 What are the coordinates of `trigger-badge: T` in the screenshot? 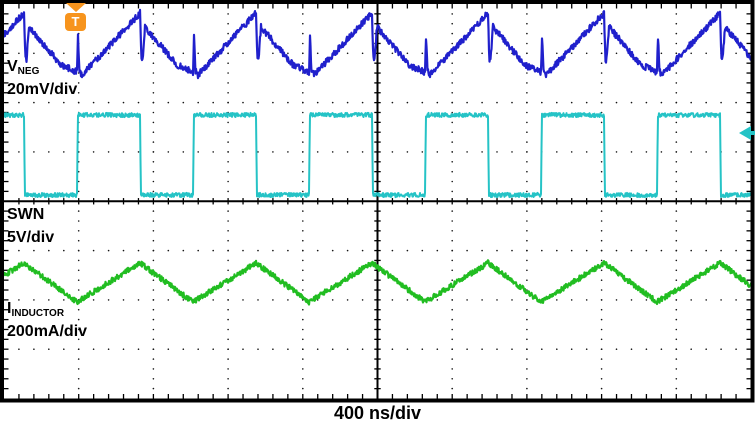 It's located at (75, 22).